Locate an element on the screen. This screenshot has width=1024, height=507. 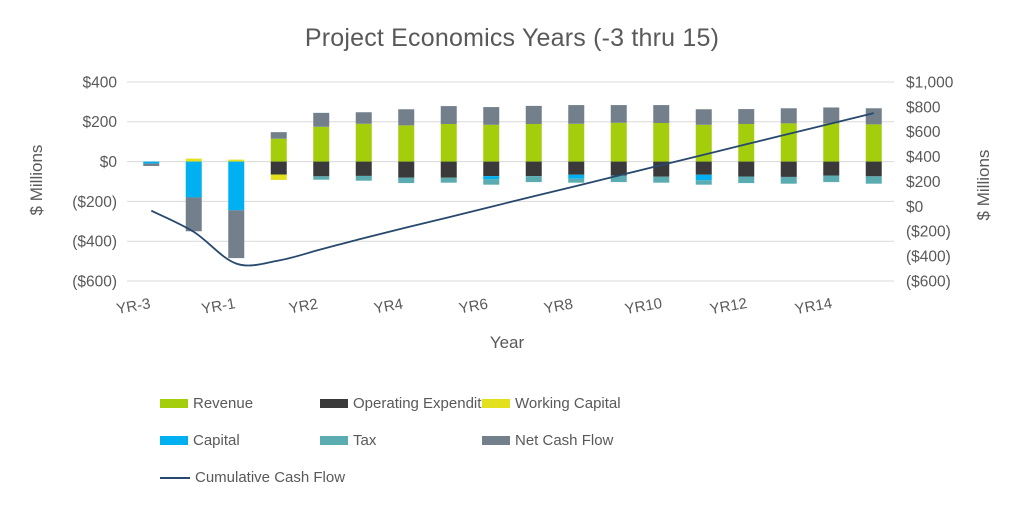
svg-text: YR4 is located at coordinates (389, 307).